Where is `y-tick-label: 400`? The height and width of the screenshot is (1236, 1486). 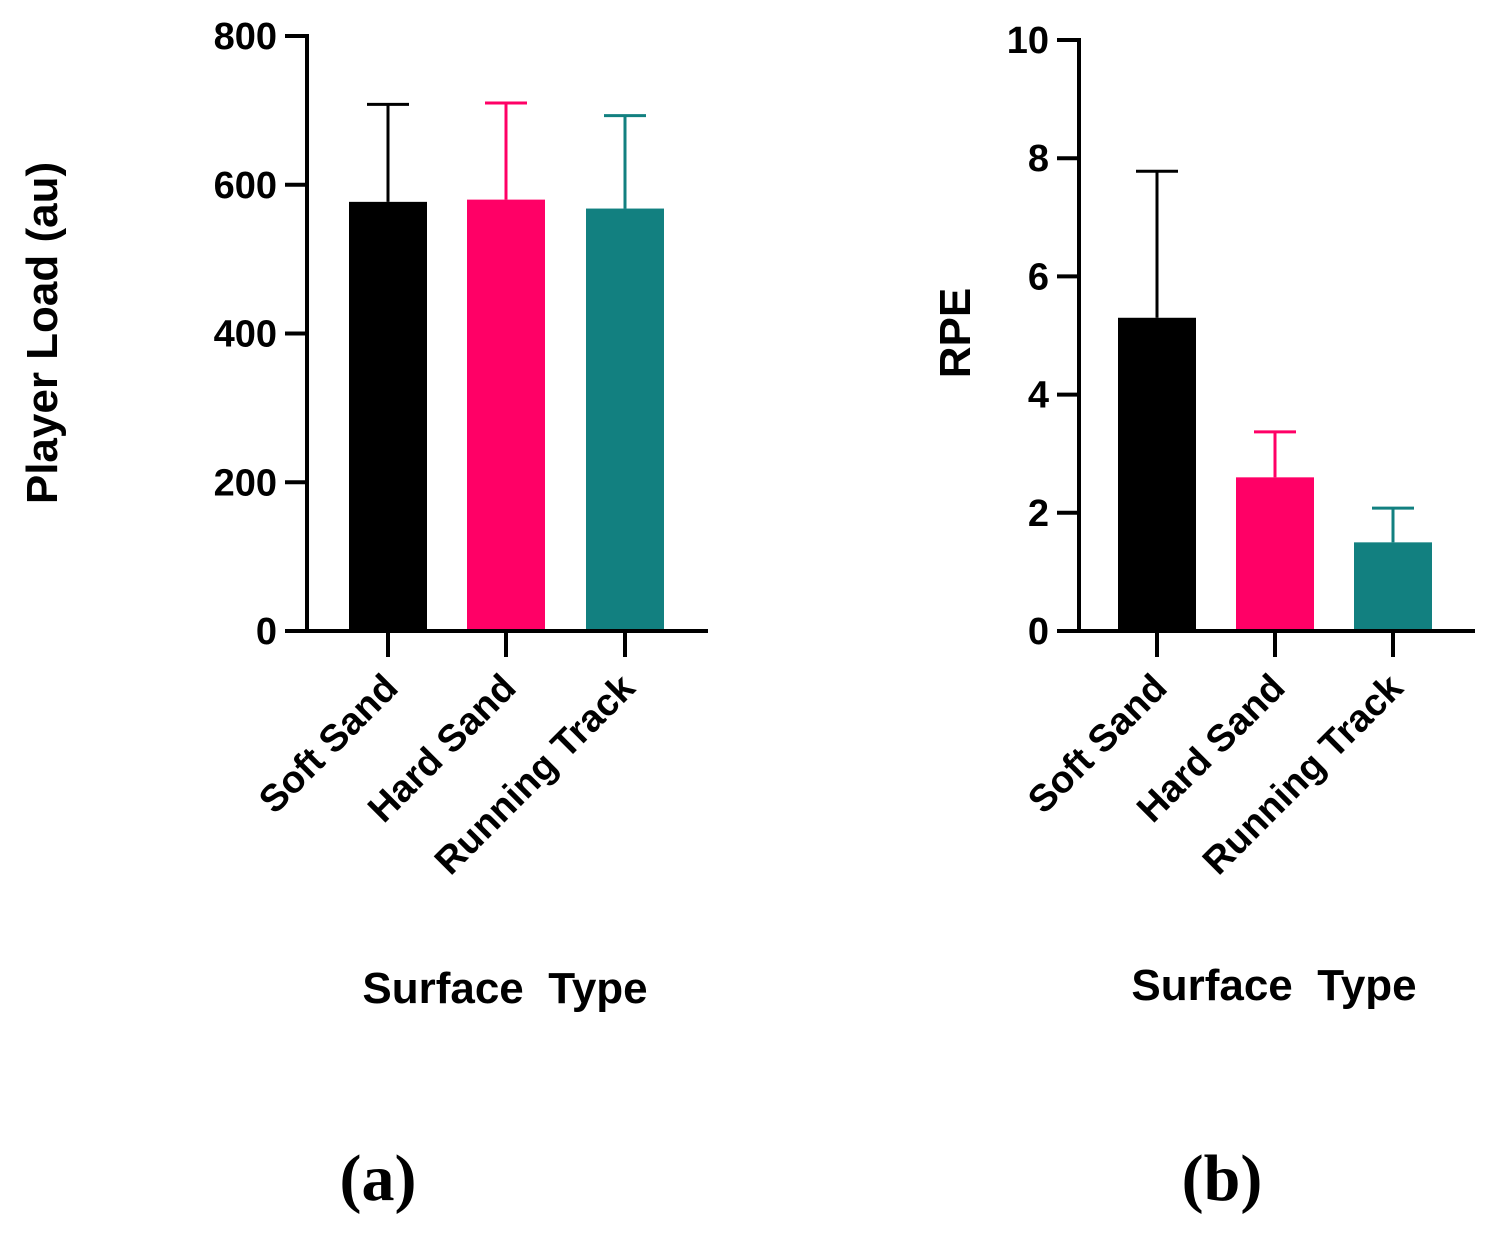 y-tick-label: 400 is located at coordinates (245, 335).